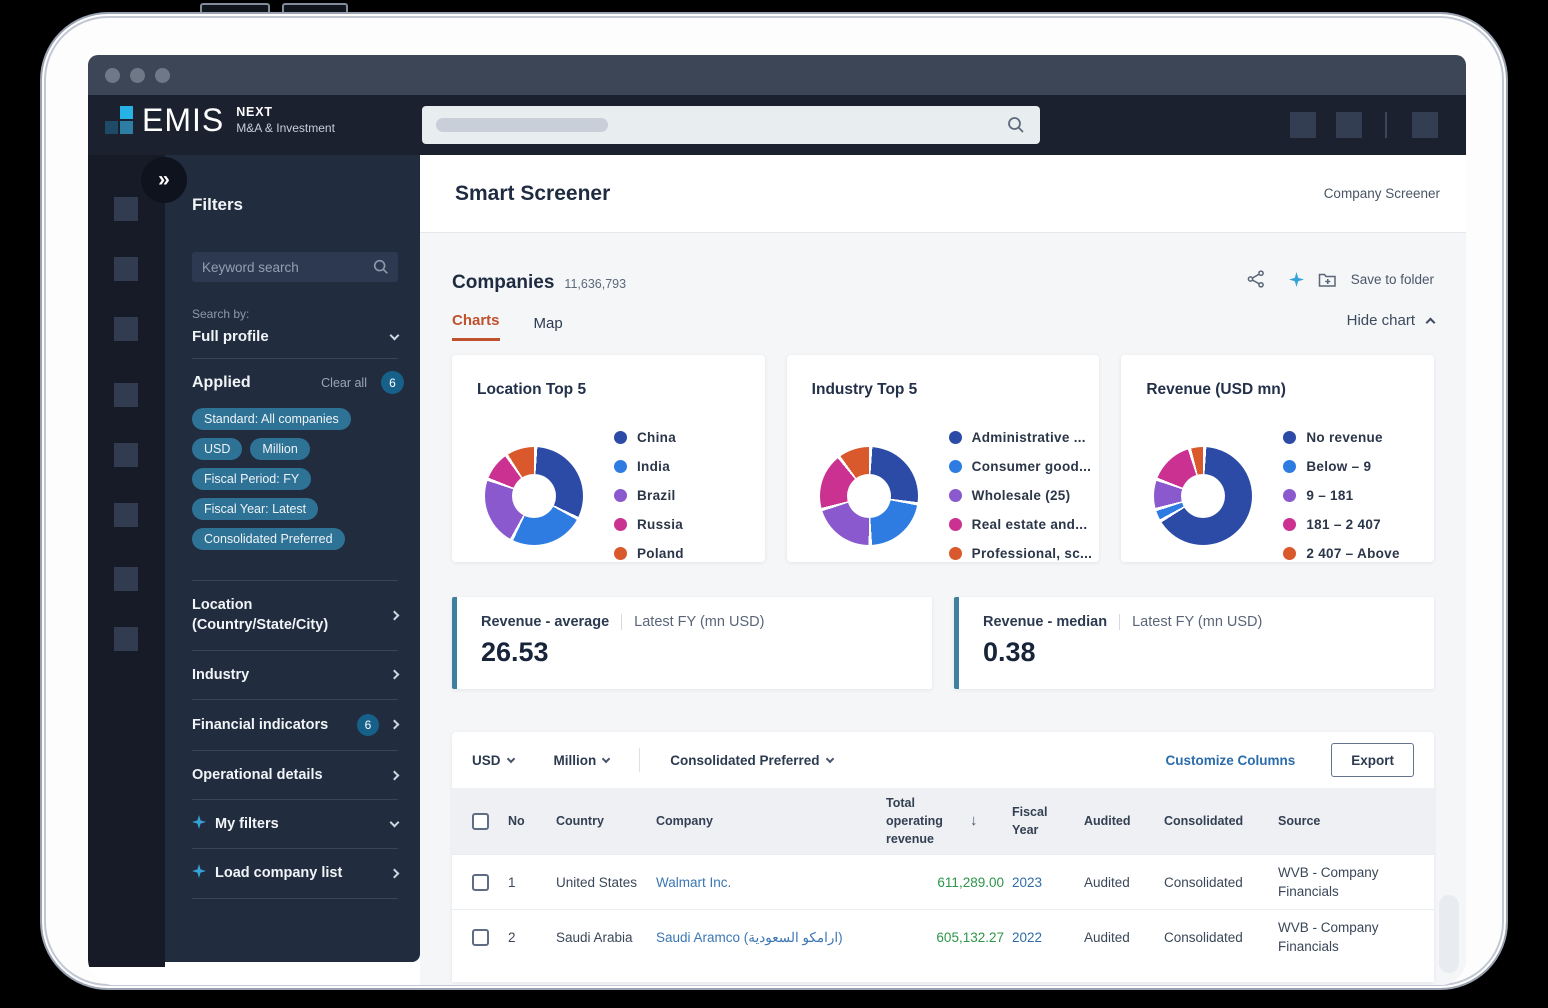 The width and height of the screenshot is (1548, 1008). I want to click on collapse-sidebar-button: », so click(164, 180).